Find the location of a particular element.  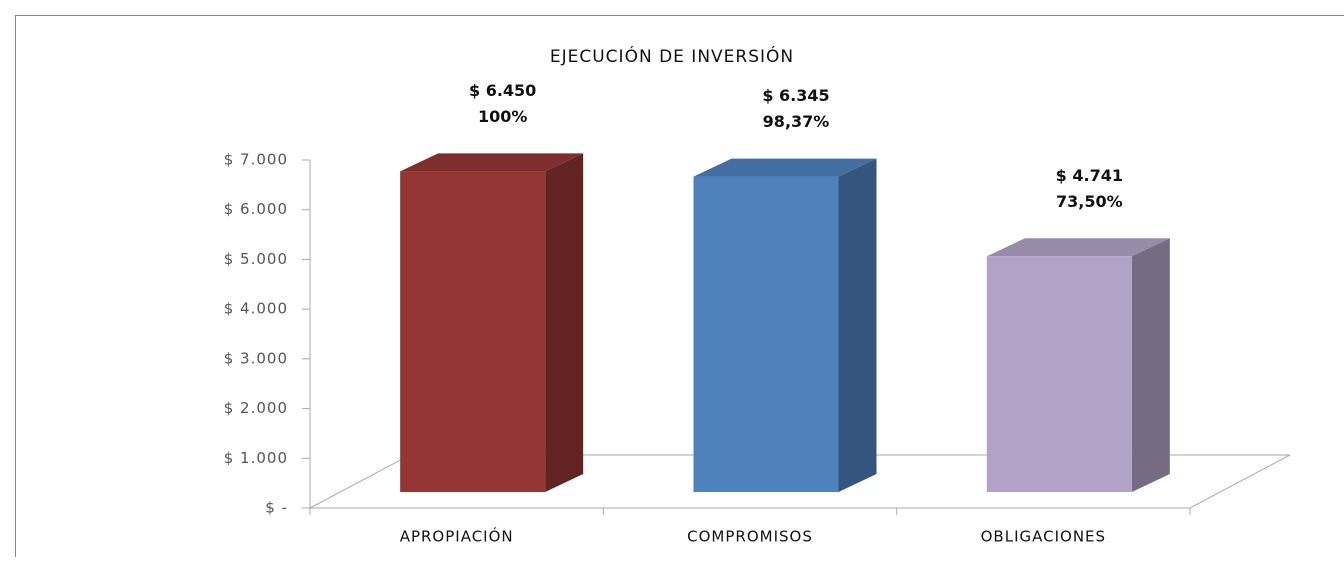

percentage-label: 98,37% is located at coordinates (796, 121).